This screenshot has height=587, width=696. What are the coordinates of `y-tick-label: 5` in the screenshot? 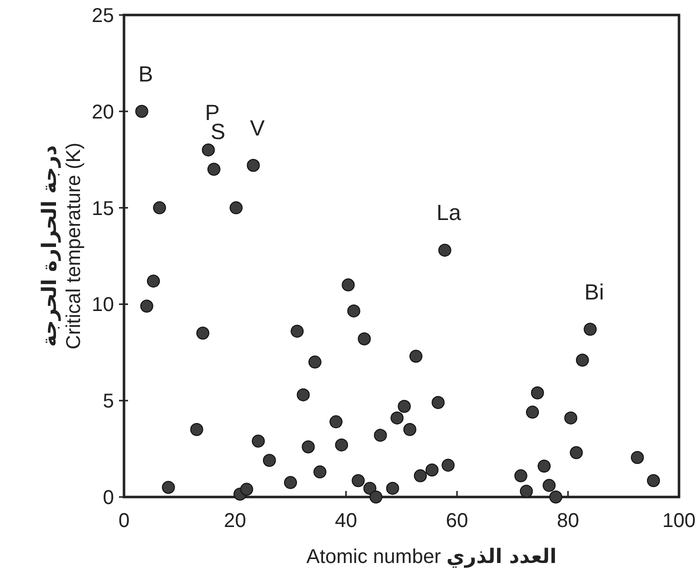 It's located at (108, 401).